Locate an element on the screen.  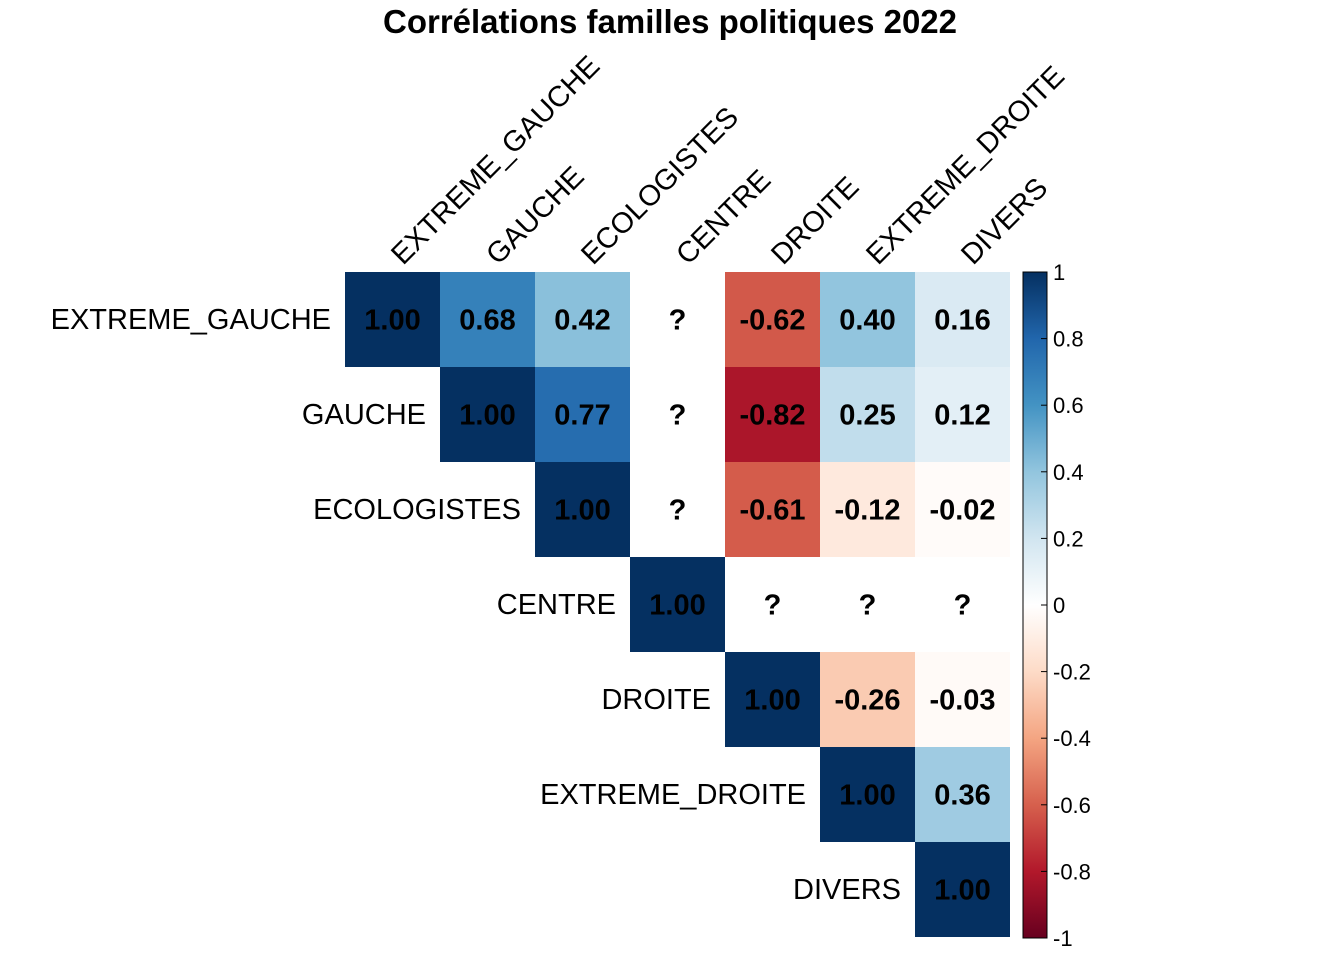
cell-value-extreme-gauche-droite: -0.62 is located at coordinates (772, 321).